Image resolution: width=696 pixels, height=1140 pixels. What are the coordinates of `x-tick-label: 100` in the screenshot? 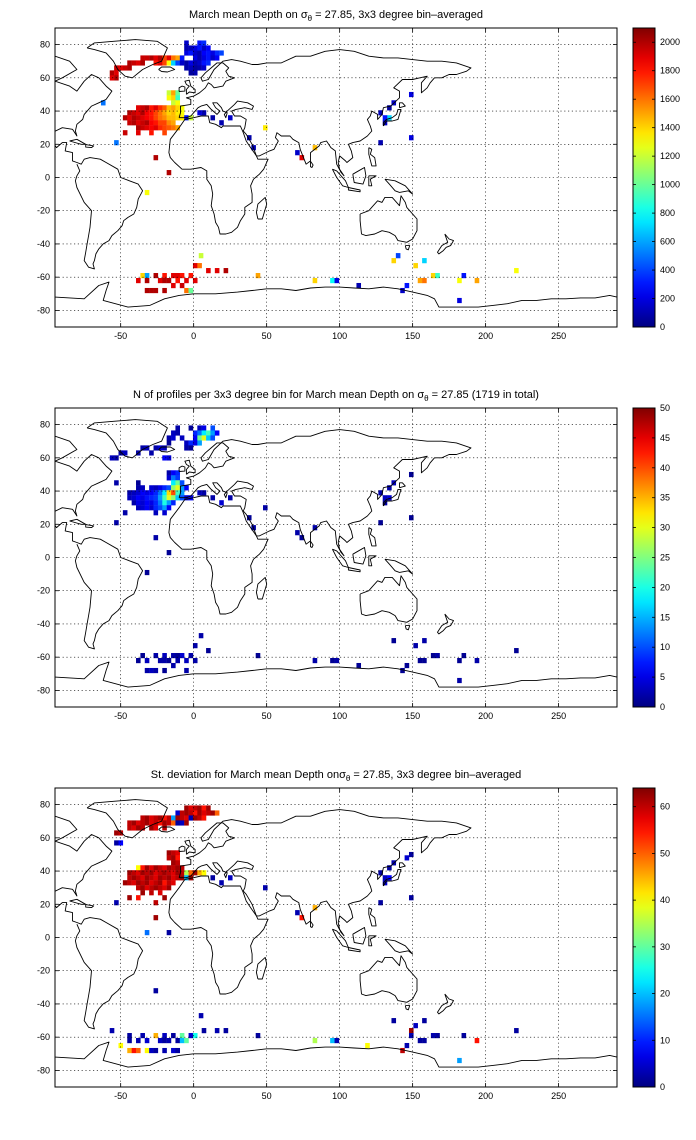 It's located at (339, 336).